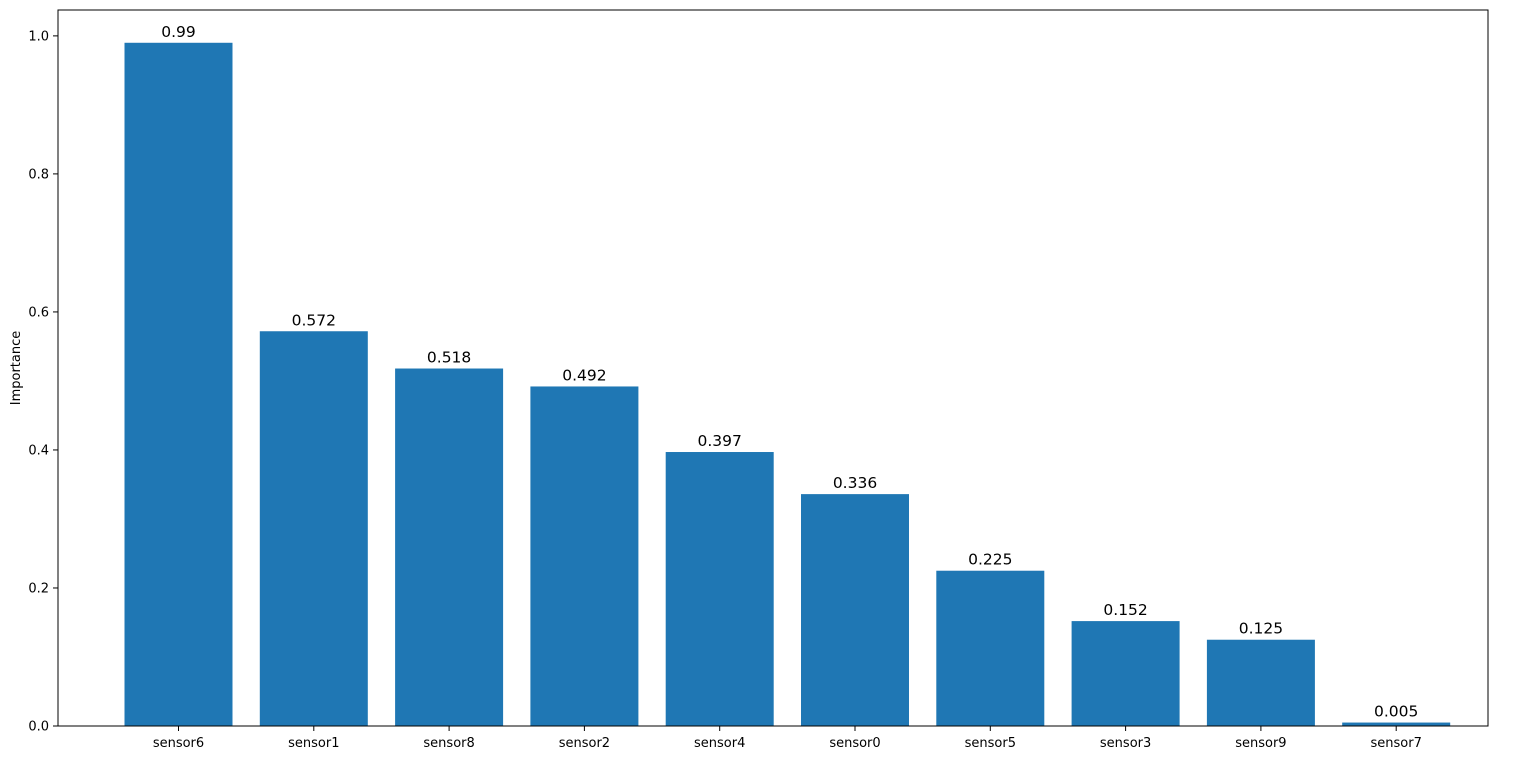 This screenshot has width=1526, height=762. I want to click on data-label-sensor9: 0.125, so click(1261, 629).